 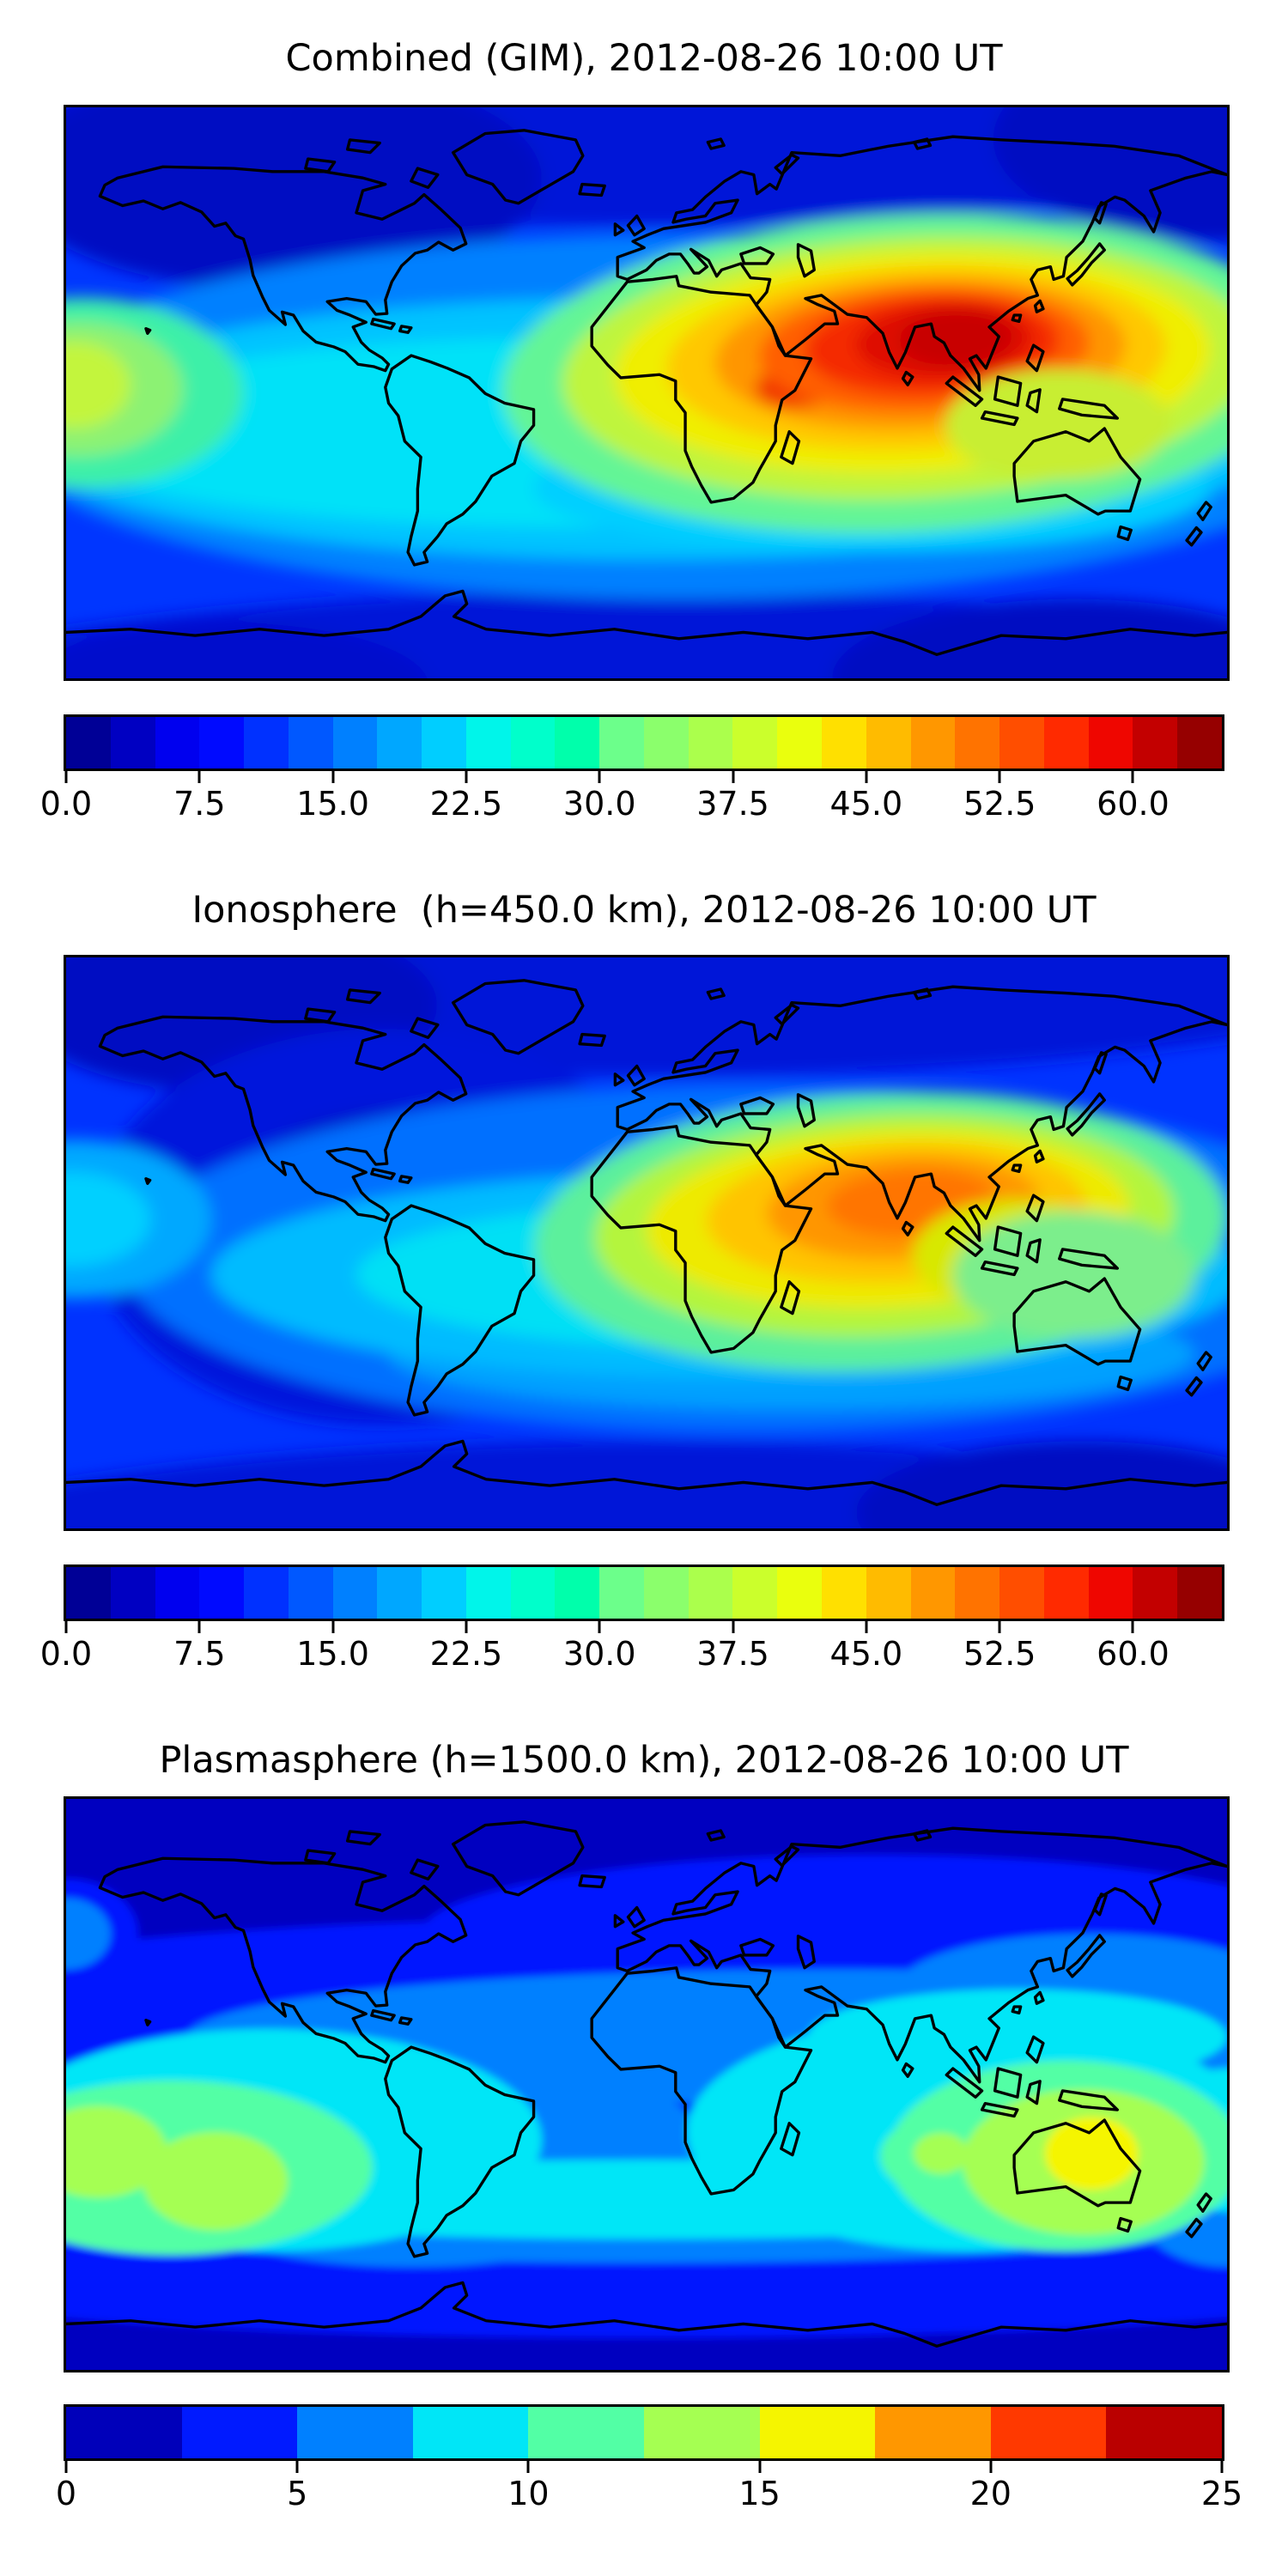 I want to click on colorbar-tick-label: 25, so click(x=1221, y=2493).